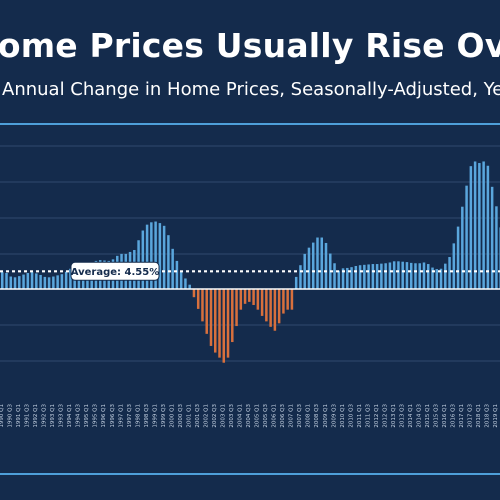 This screenshot has height=500, width=500. I want to click on x-tick-label: 2001 Q1, so click(189, 416).